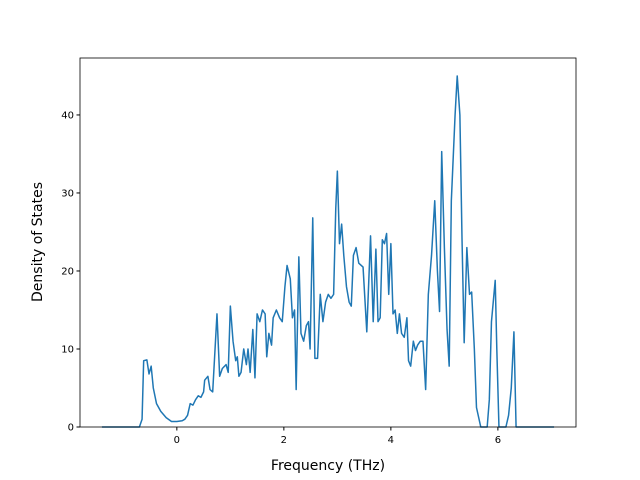 Image resolution: width=640 pixels, height=480 pixels. I want to click on x-tick-label: 6, so click(498, 440).